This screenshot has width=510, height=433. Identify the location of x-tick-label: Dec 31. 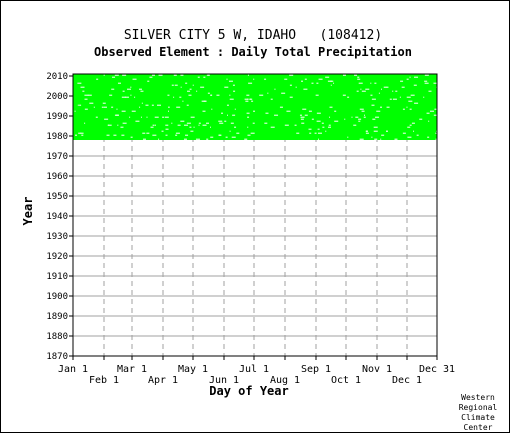
(437, 369).